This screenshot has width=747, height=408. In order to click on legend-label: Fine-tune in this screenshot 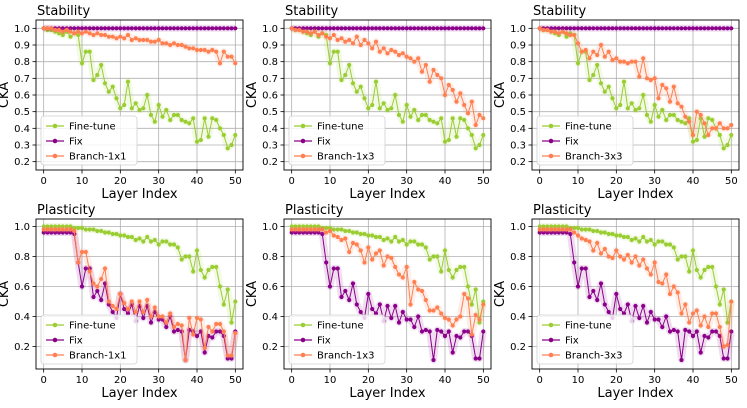, I will do `click(340, 127)`.